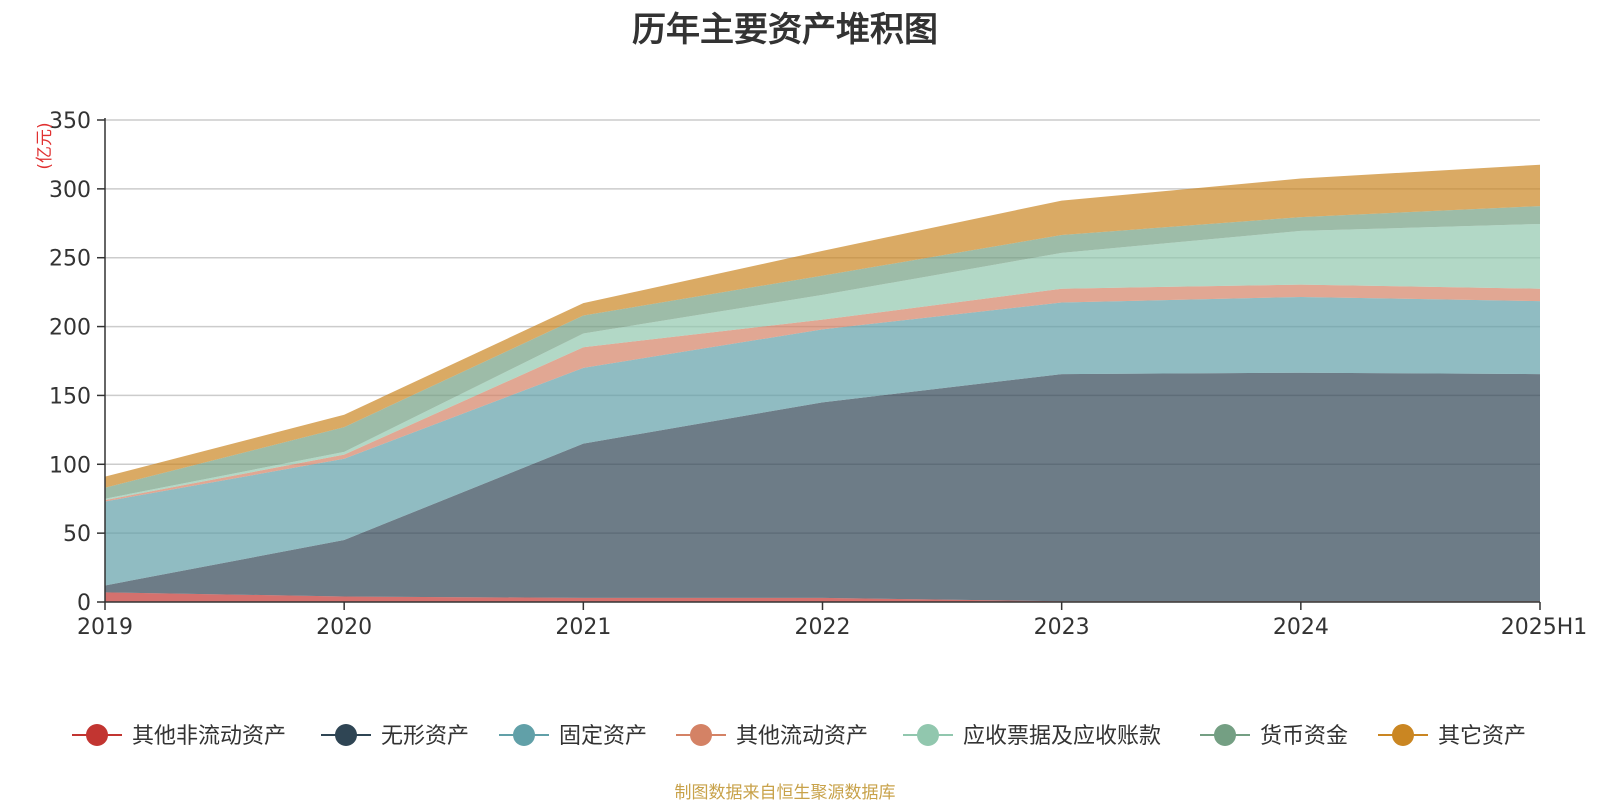 The height and width of the screenshot is (803, 1600). What do you see at coordinates (583, 627) in the screenshot?
I see `x-tick-label: 2021` at bounding box center [583, 627].